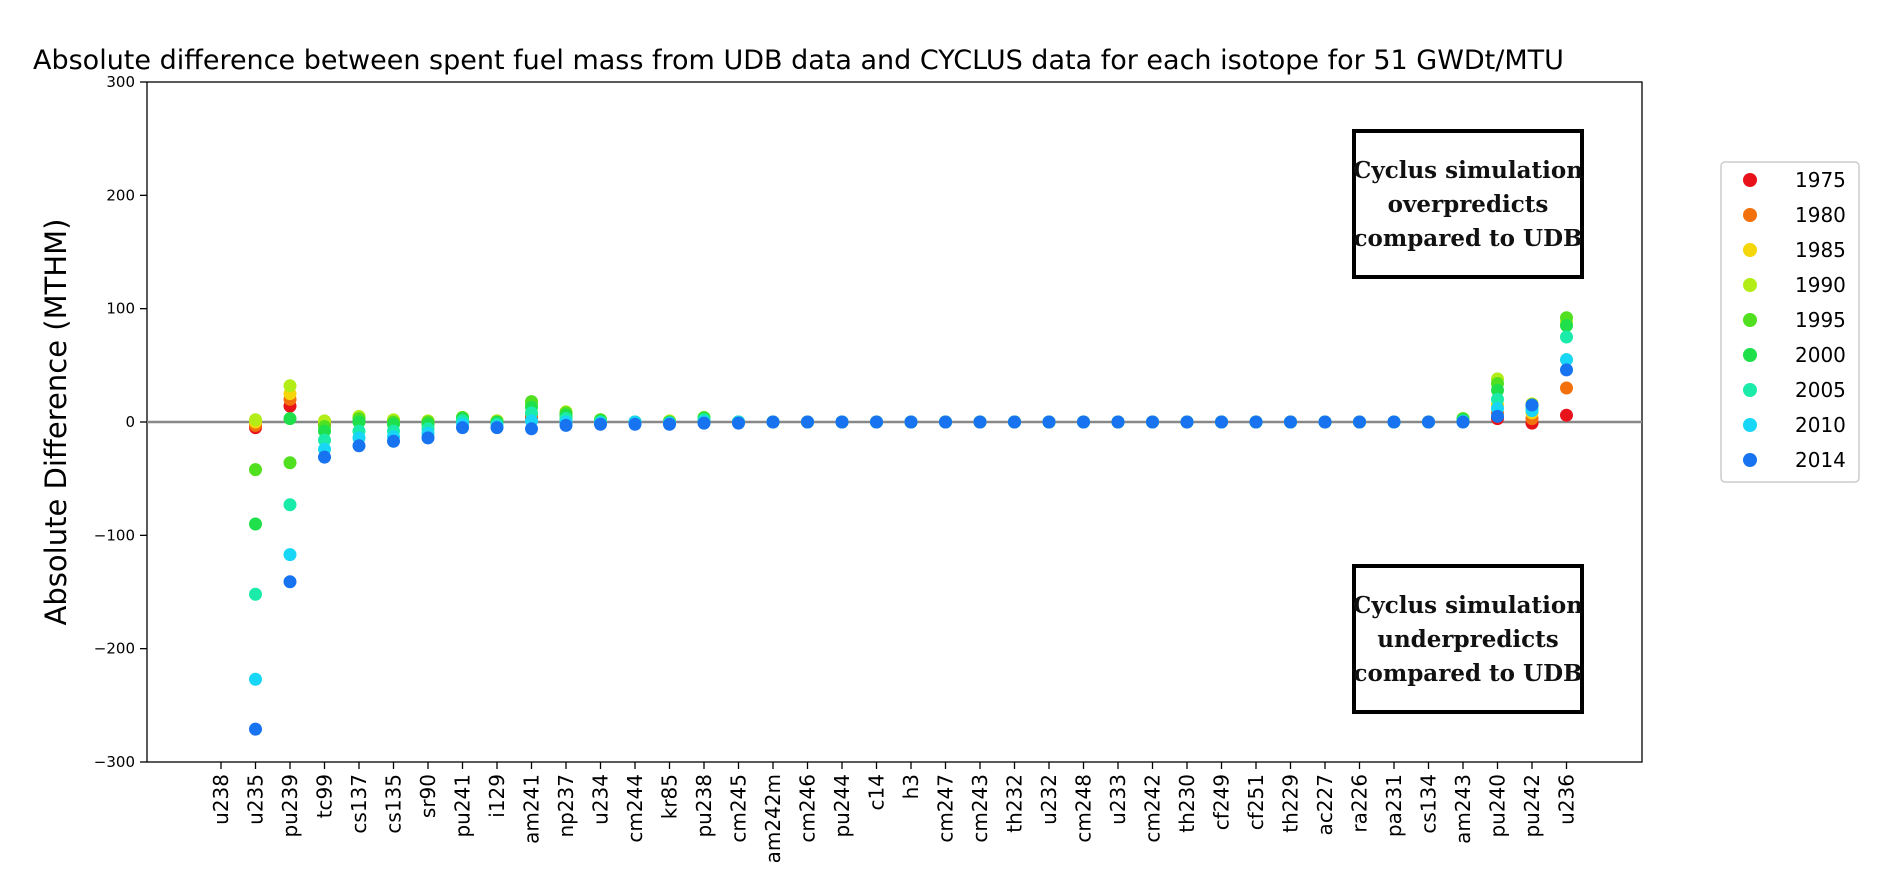 This screenshot has width=1888, height=892. What do you see at coordinates (1750, 355) in the screenshot?
I see `legend-marker-2000` at bounding box center [1750, 355].